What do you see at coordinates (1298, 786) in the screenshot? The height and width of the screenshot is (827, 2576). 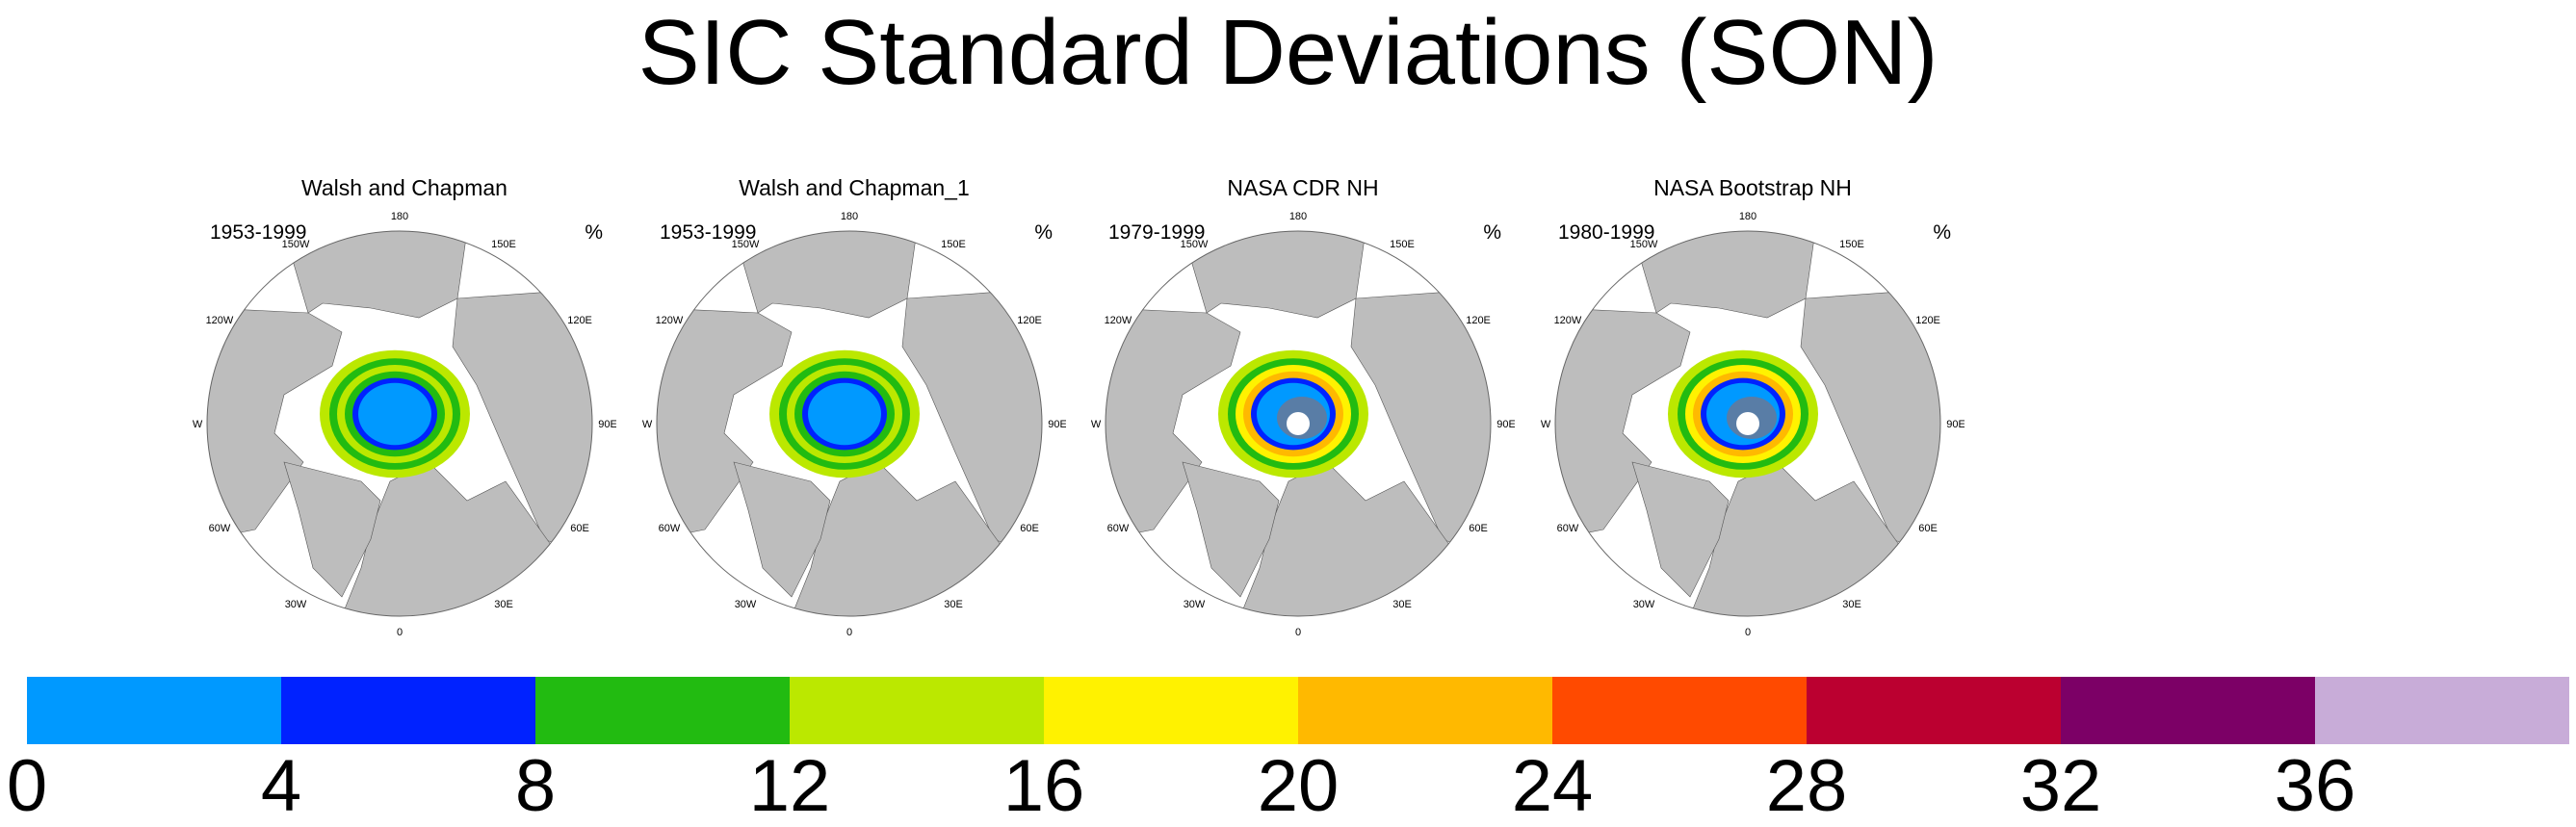 I see `colorbar-tick-label: 20` at bounding box center [1298, 786].